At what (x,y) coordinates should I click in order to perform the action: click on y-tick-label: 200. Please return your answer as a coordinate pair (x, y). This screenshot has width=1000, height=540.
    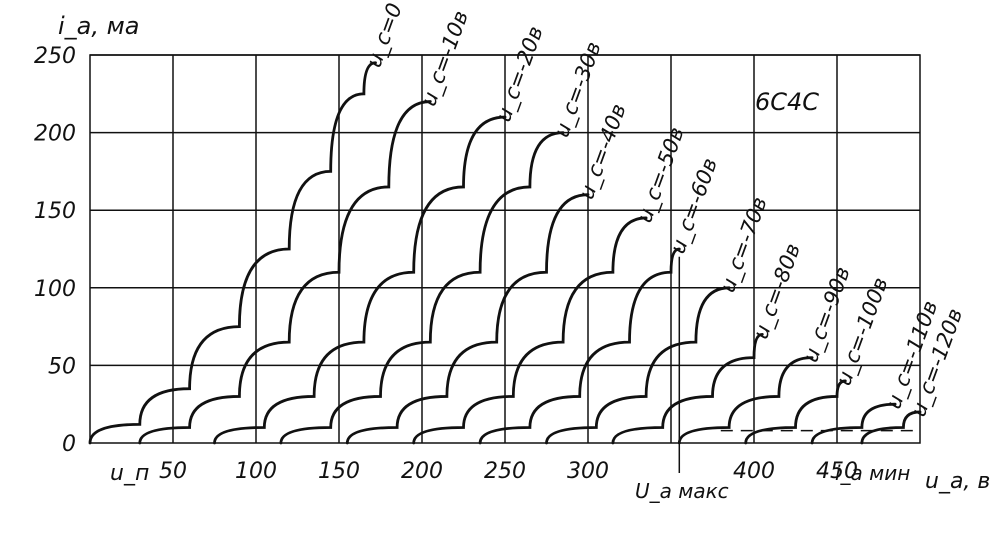
    Looking at the image, I should click on (55, 134).